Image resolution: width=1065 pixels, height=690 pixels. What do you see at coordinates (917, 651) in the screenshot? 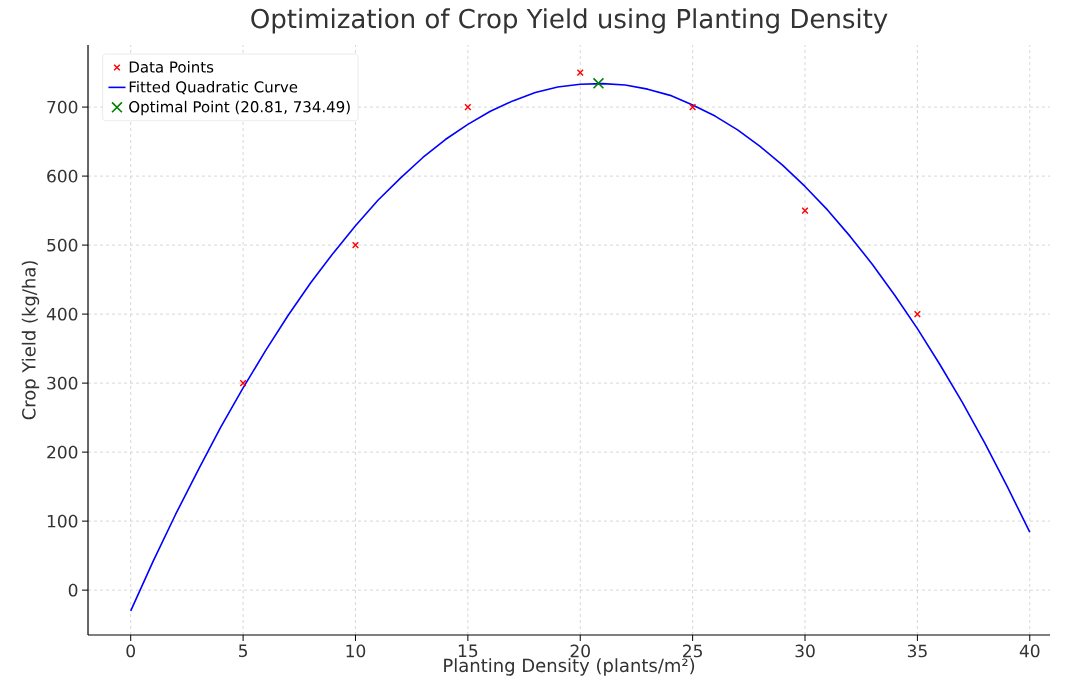
I see `x-tick-label: 35` at bounding box center [917, 651].